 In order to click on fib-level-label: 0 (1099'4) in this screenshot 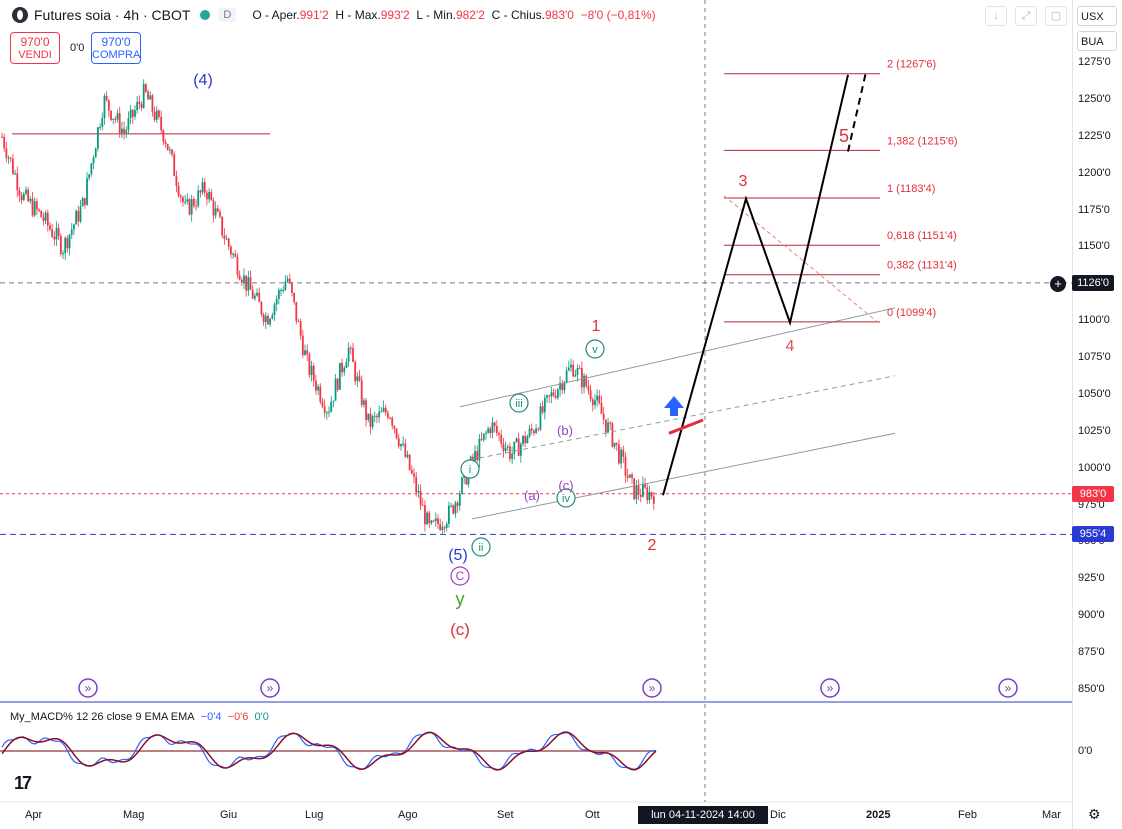, I will do `click(911, 313)`.